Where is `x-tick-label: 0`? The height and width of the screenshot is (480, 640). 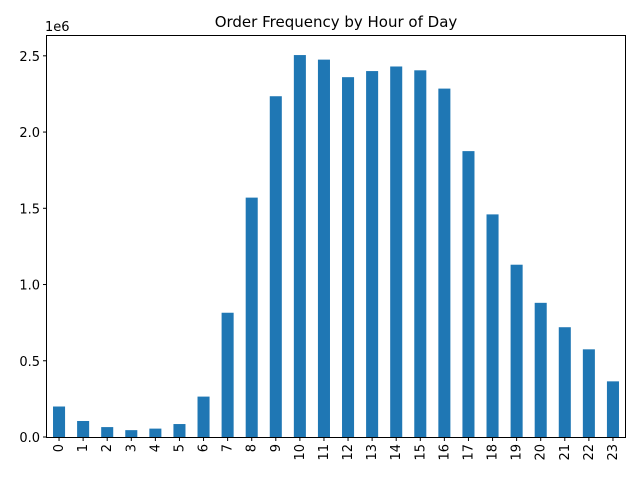
x-tick-label: 0 is located at coordinates (59, 448).